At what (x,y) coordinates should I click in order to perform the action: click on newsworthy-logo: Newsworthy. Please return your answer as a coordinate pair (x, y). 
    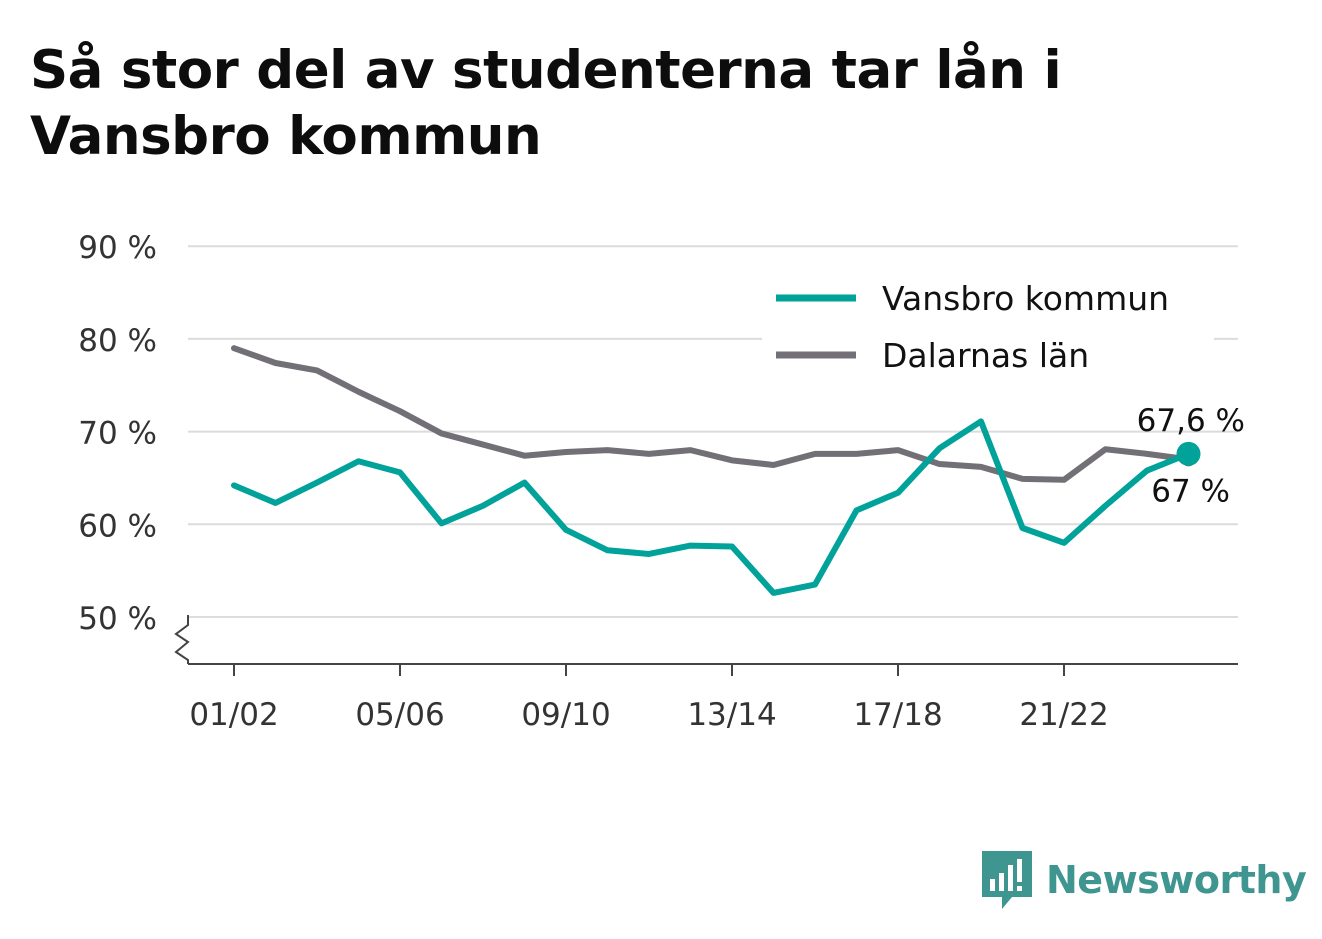
    Looking at the image, I should click on (1143, 880).